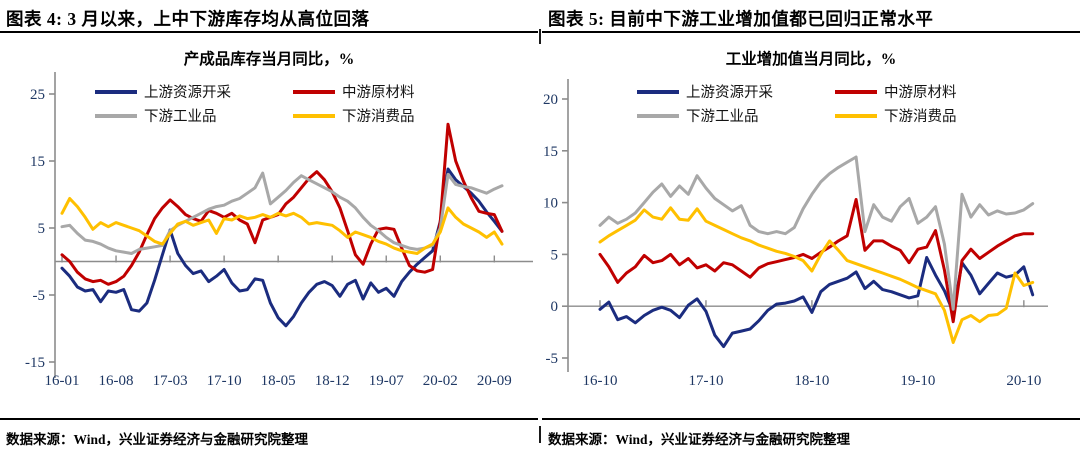 This screenshot has height=468, width=1080. What do you see at coordinates (540, 434) in the screenshot?
I see `center-divider-bottom` at bounding box center [540, 434].